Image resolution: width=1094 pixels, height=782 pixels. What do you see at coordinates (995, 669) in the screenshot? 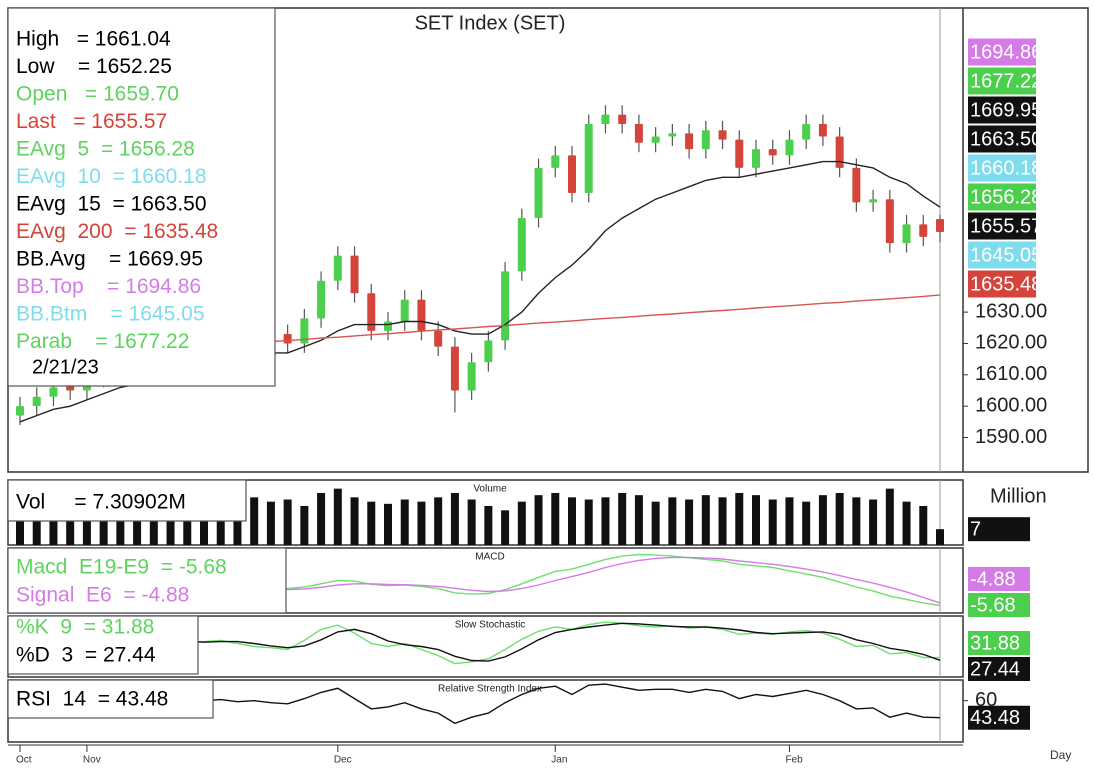
I see `value-marker-label: 27.44` at bounding box center [995, 669].